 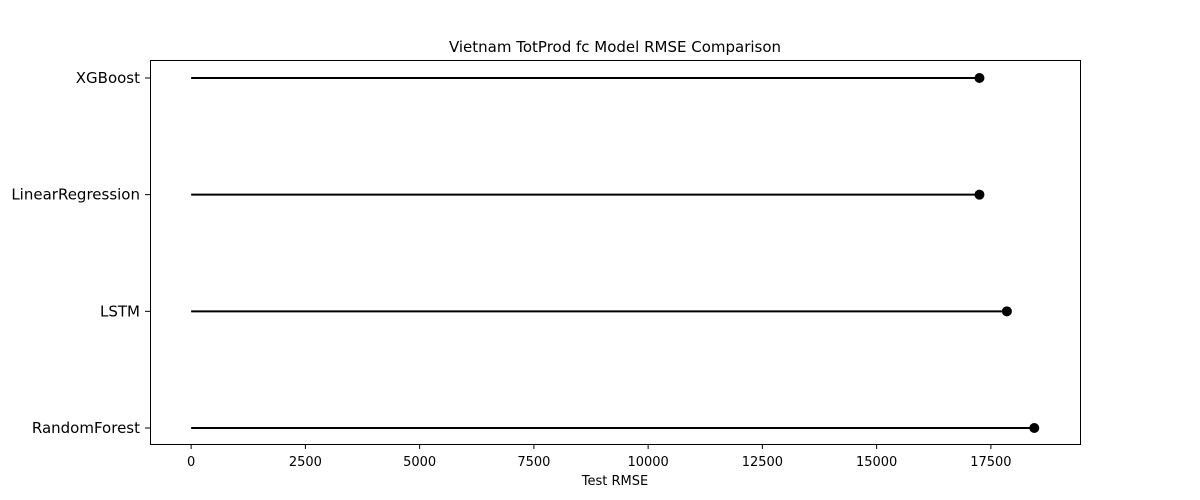 I want to click on x-tick-label-5000: 5000, so click(x=419, y=462).